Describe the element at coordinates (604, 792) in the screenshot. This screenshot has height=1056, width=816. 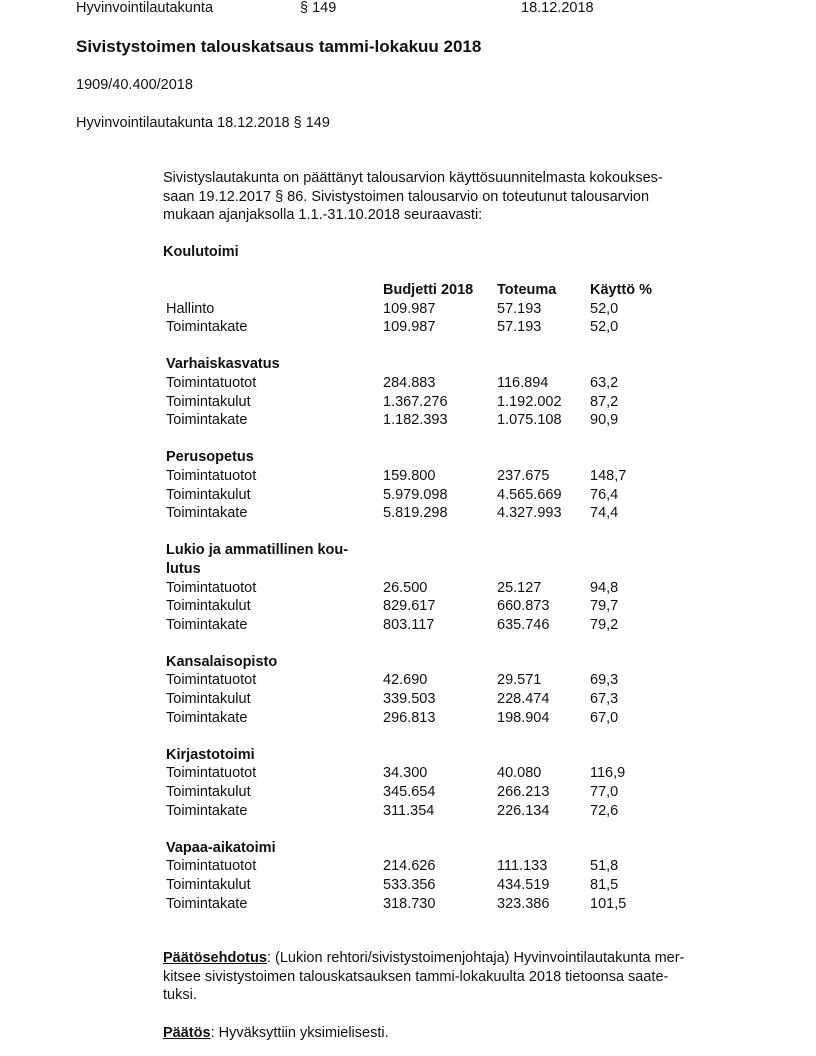
I see `cell-value: 77,0` at that location.